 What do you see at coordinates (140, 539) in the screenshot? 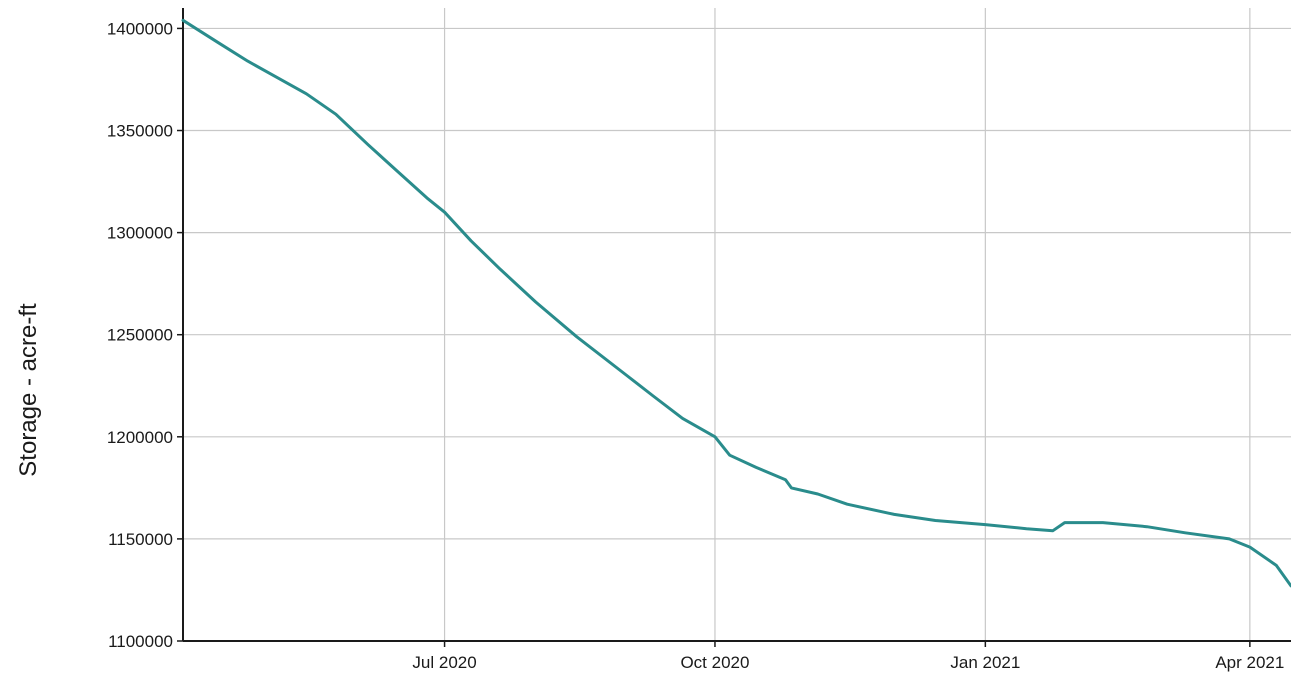
I see `y-tick-label: 1150000` at bounding box center [140, 539].